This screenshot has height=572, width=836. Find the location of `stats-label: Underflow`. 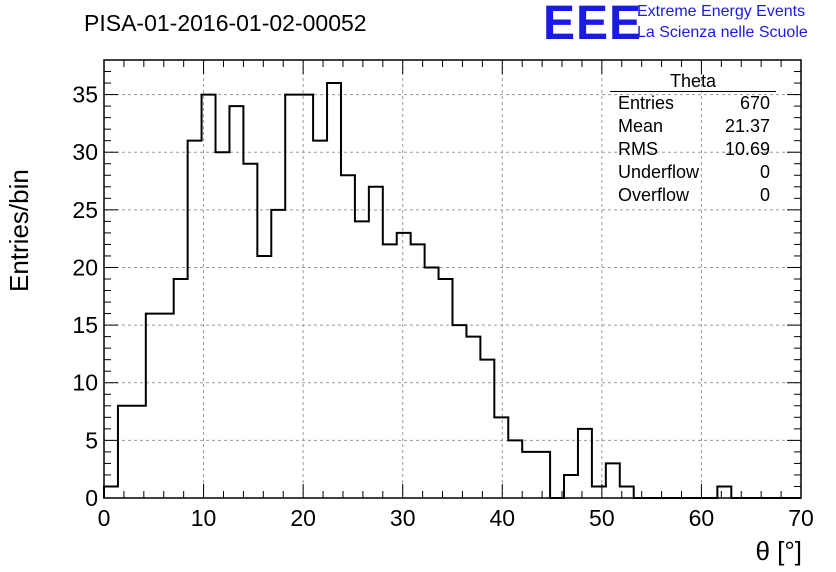

stats-label: Underflow is located at coordinates (659, 172).